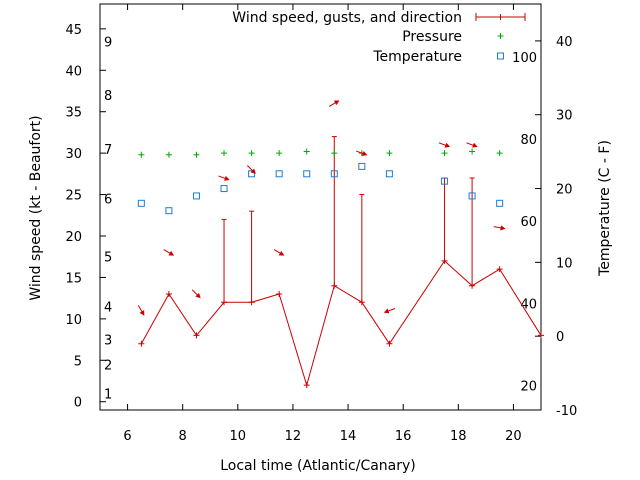  What do you see at coordinates (605, 208) in the screenshot?
I see `y-right-axis-label: Temperature (C - F)` at bounding box center [605, 208].